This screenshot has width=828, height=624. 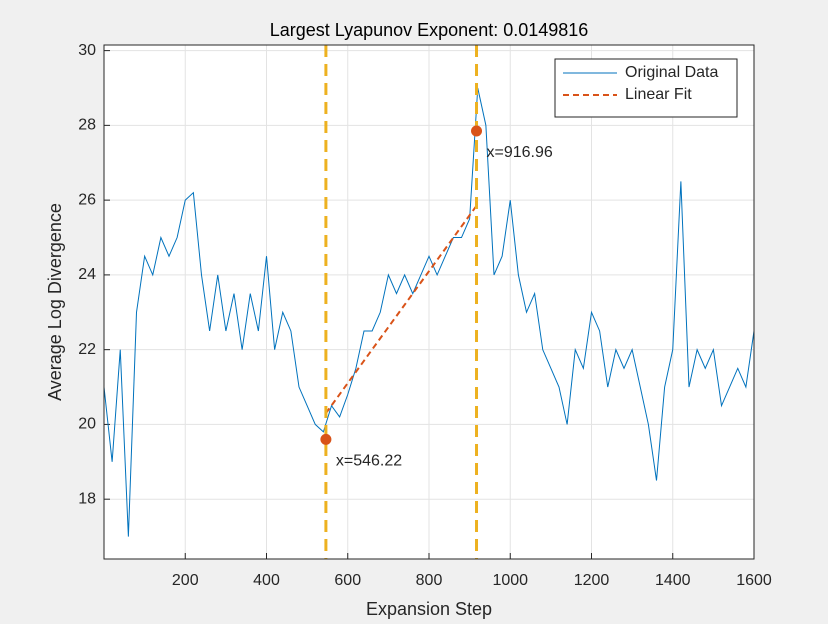 What do you see at coordinates (185, 580) in the screenshot?
I see `x-tick-label: 200` at bounding box center [185, 580].